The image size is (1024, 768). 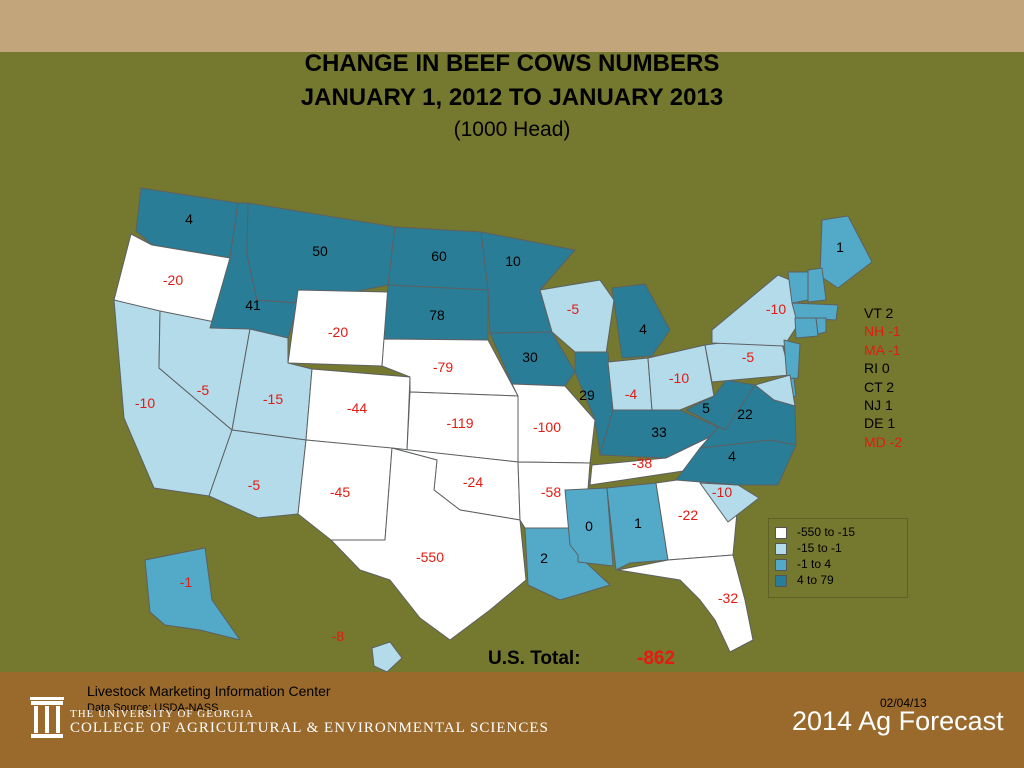 I want to click on state-mi, so click(x=641, y=321).